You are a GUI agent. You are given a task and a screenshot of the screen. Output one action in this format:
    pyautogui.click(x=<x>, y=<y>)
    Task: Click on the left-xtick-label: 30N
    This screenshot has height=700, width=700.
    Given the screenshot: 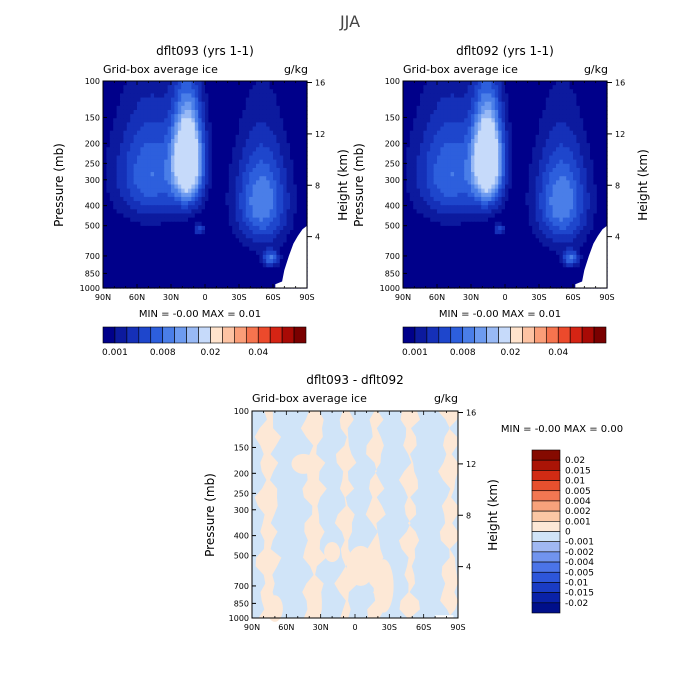 What is the action you would take?
    pyautogui.click(x=171, y=297)
    